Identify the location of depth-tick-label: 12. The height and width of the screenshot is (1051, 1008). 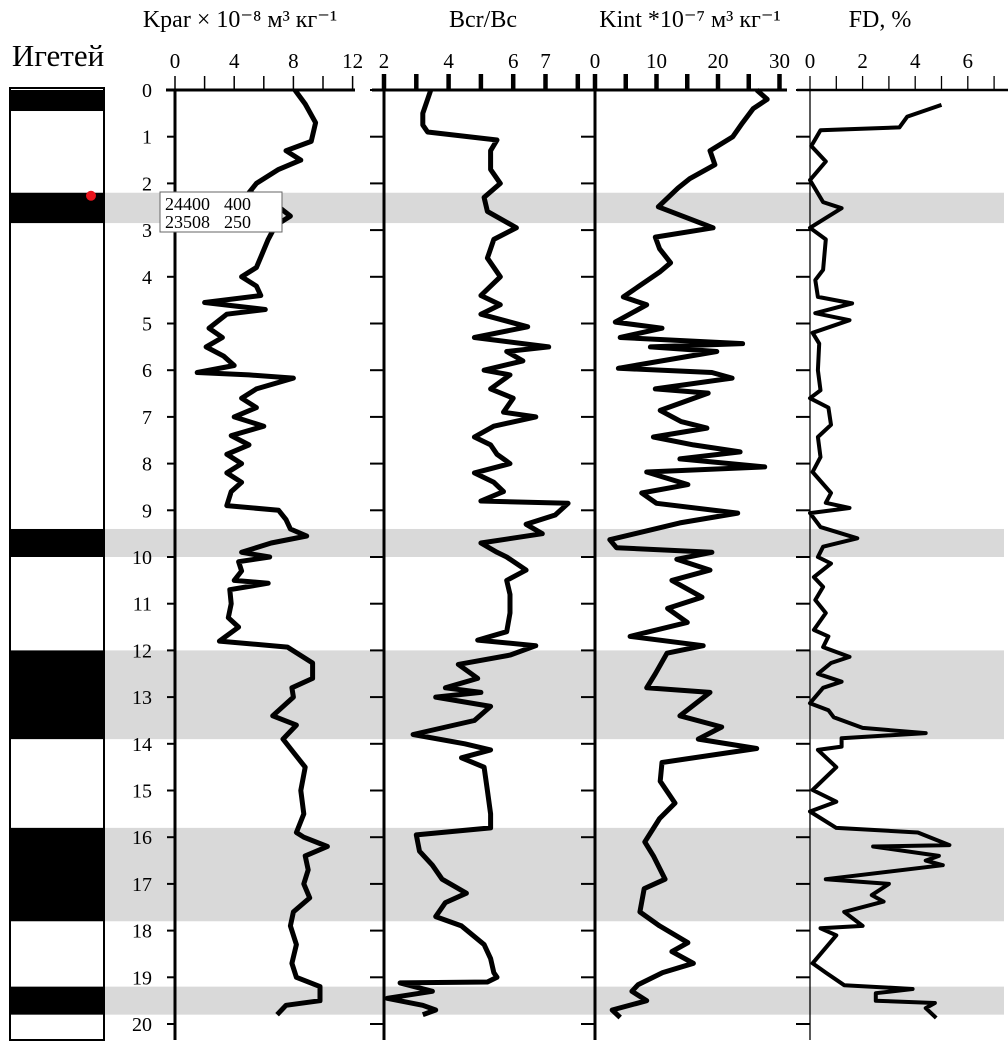
(142, 651).